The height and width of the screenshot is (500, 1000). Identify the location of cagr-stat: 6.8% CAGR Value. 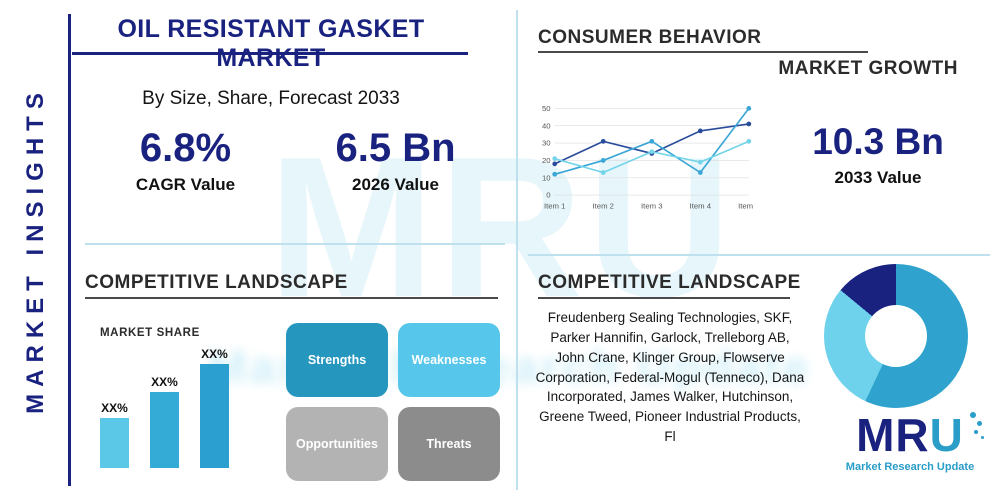
(185, 160).